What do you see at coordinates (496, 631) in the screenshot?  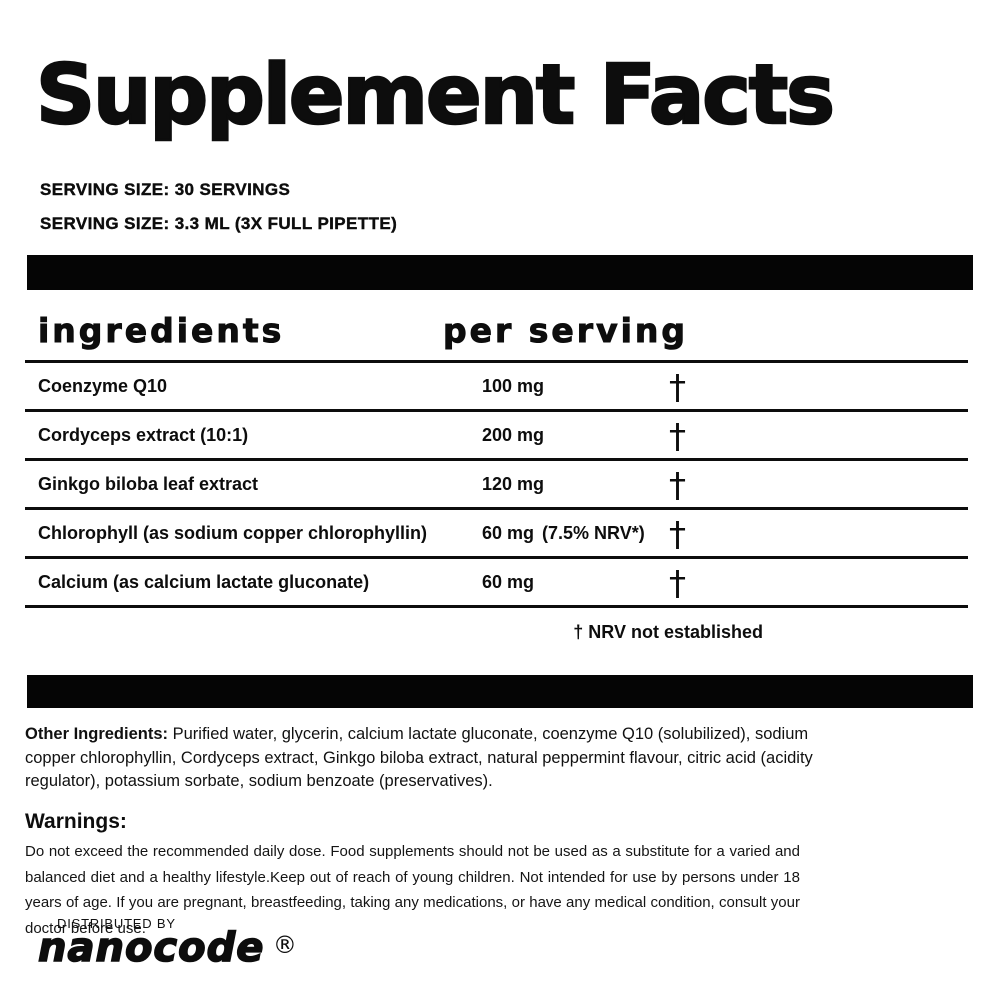 I see `footnote-row: † NRV not established` at bounding box center [496, 631].